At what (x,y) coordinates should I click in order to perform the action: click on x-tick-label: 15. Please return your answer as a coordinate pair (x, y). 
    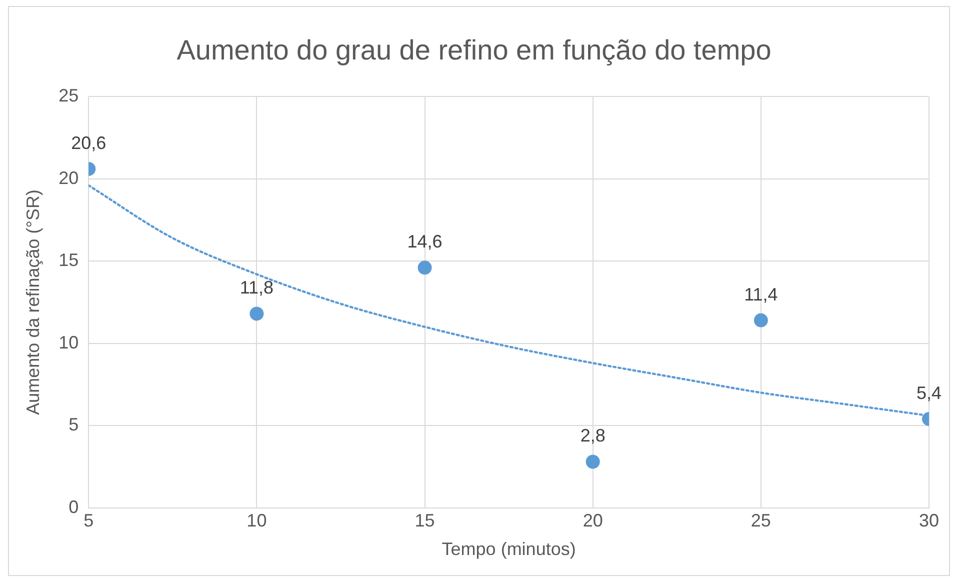
    Looking at the image, I should click on (424, 520).